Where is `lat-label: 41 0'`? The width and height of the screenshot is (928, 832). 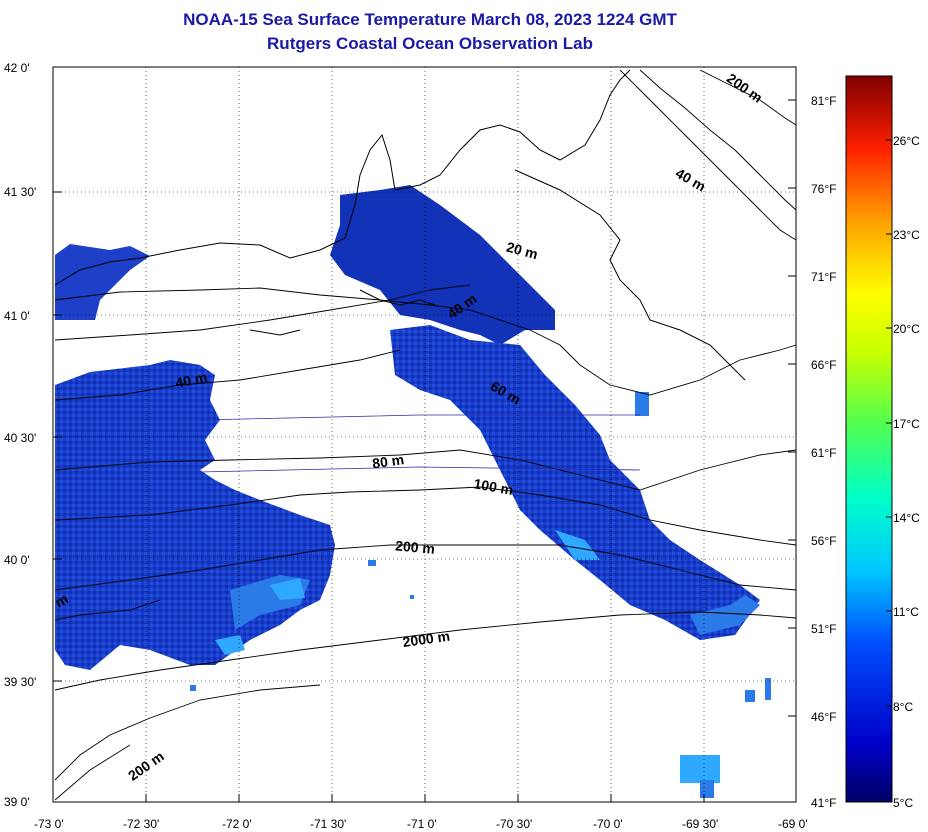
lat-label: 41 0' is located at coordinates (17, 316).